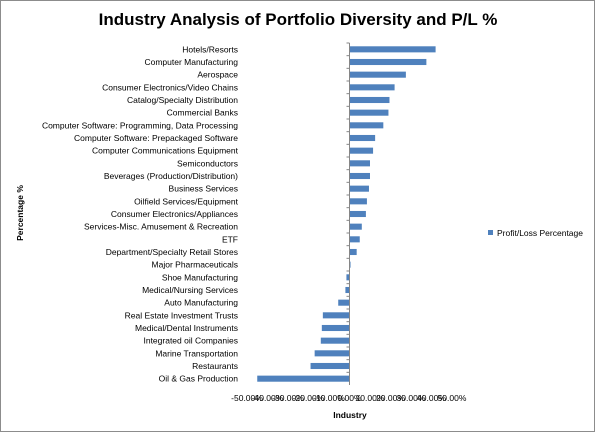  Describe the element at coordinates (196, 353) in the screenshot. I see `category-label: Marine Transportation` at that location.